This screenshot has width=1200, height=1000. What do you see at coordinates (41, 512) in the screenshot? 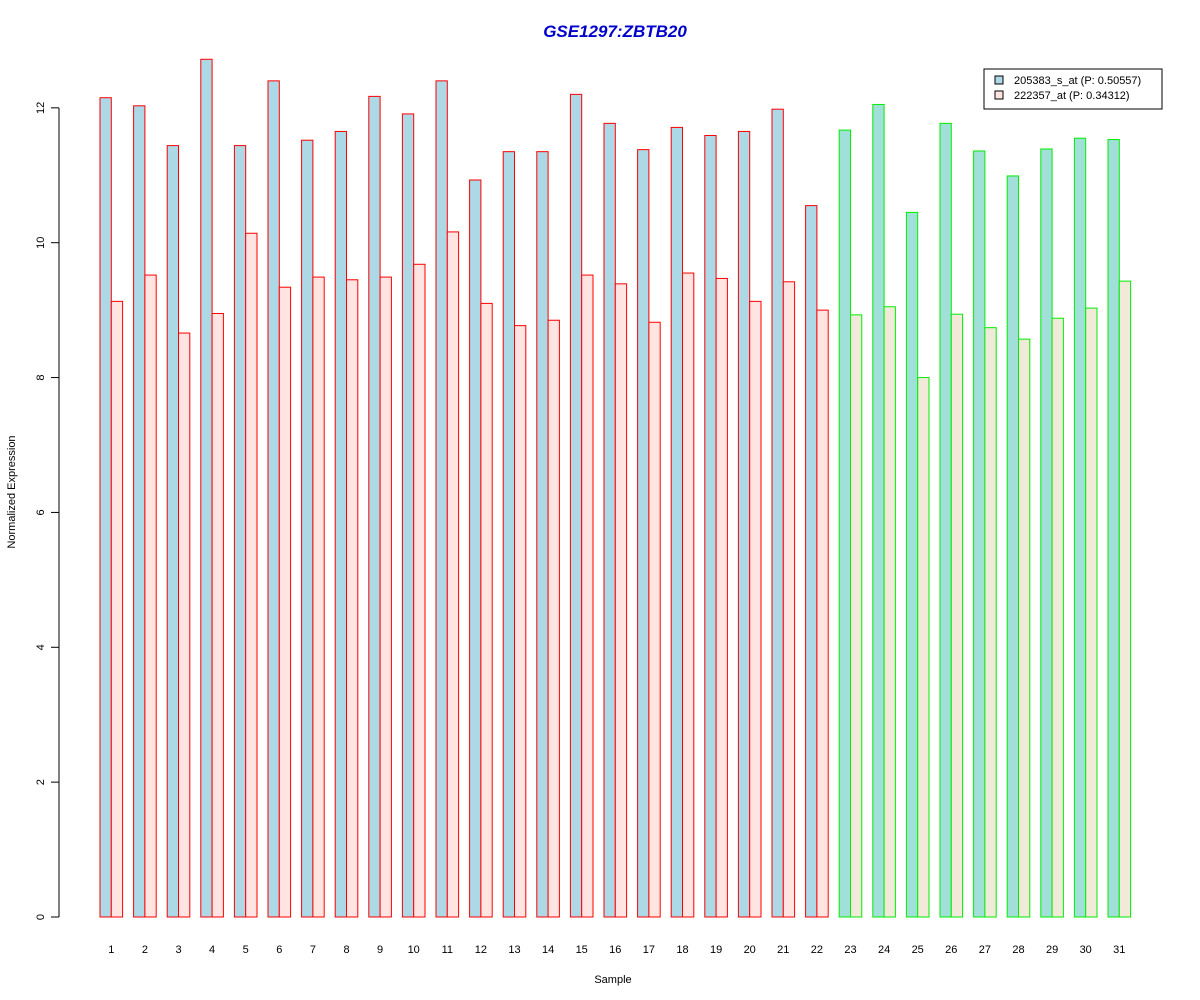
I see `y-tick-label: 6` at bounding box center [41, 512].